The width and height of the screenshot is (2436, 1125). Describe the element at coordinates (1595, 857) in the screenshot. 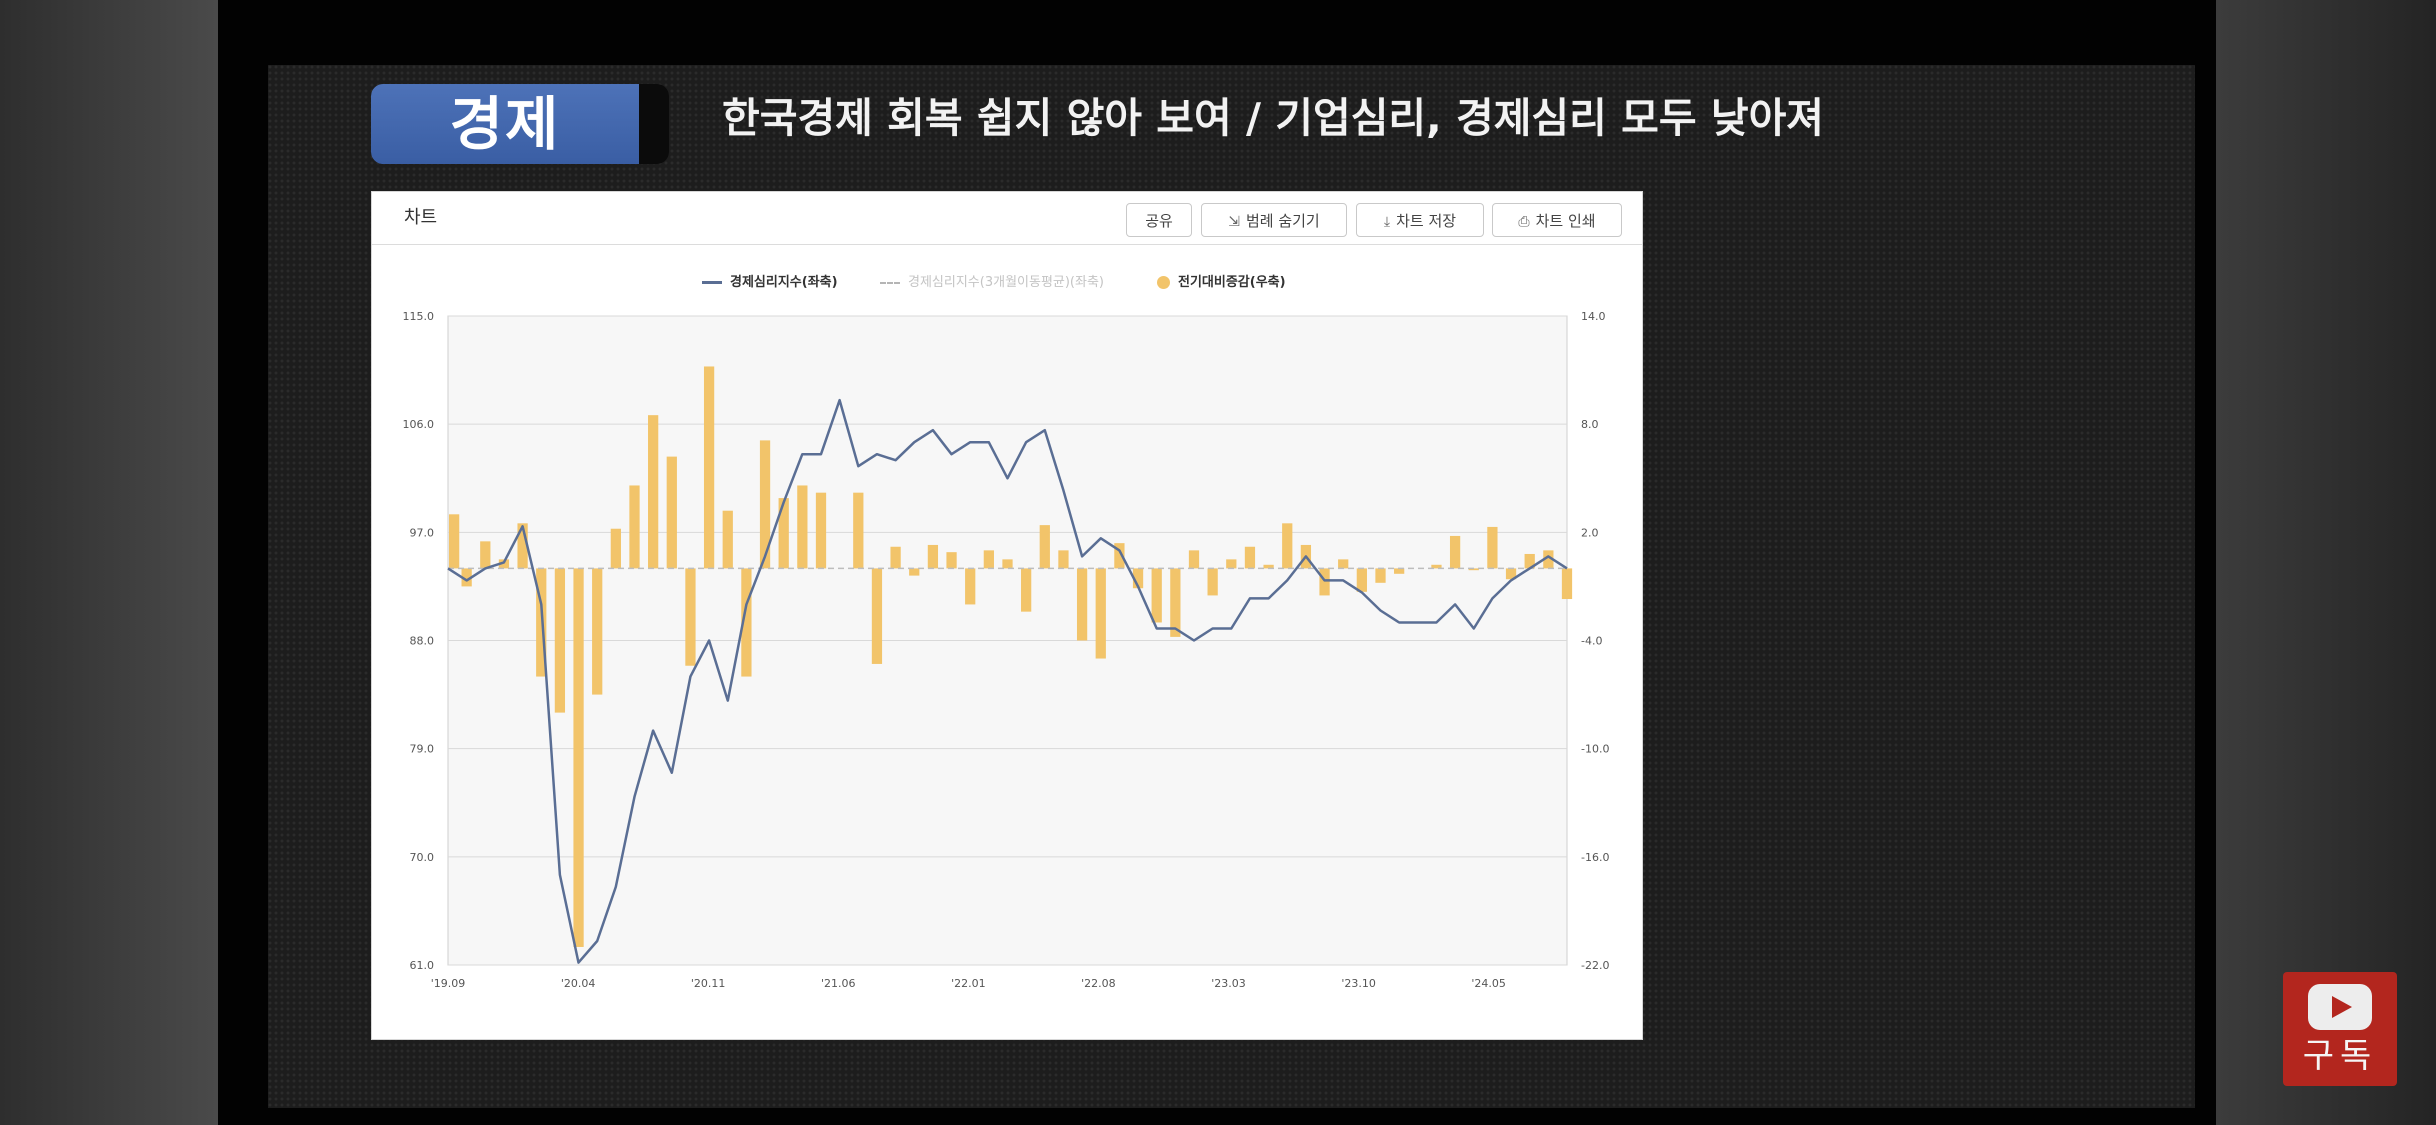

I see `y-right-tick-label: -16.0` at that location.